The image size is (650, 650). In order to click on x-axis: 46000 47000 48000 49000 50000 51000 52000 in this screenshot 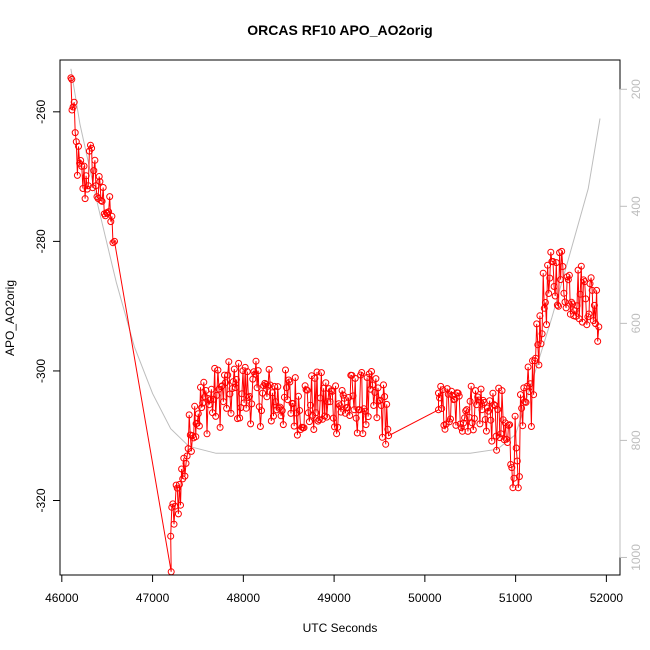, I will do `click(334, 589)`.